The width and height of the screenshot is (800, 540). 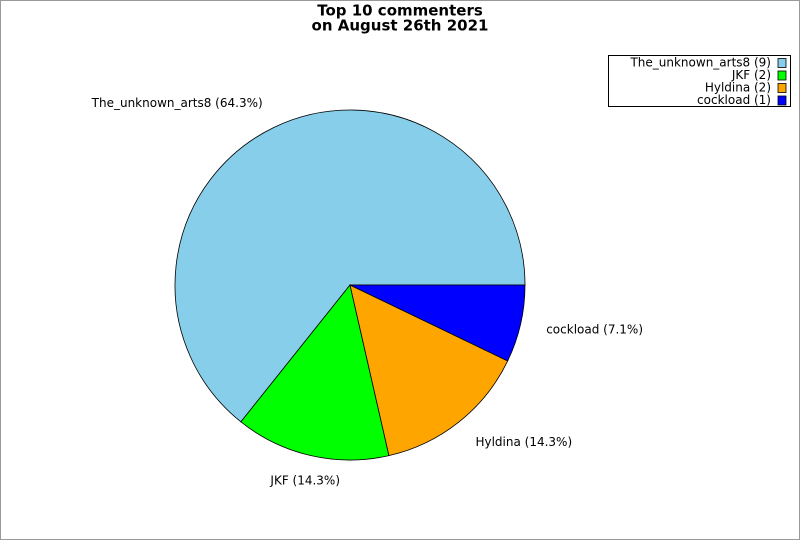 I want to click on chart-title: Top 10 commenters, so click(x=400, y=11).